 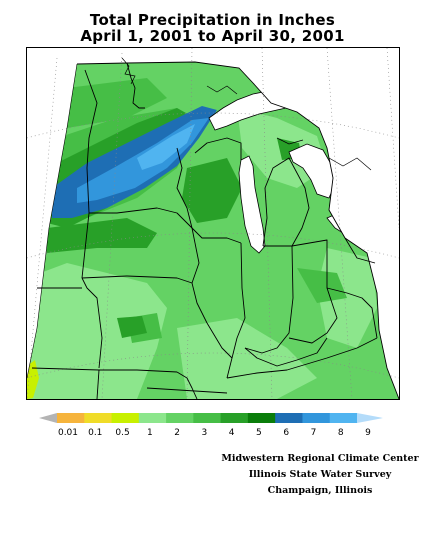 I want to click on field-medium-indiana, so click(x=322, y=285).